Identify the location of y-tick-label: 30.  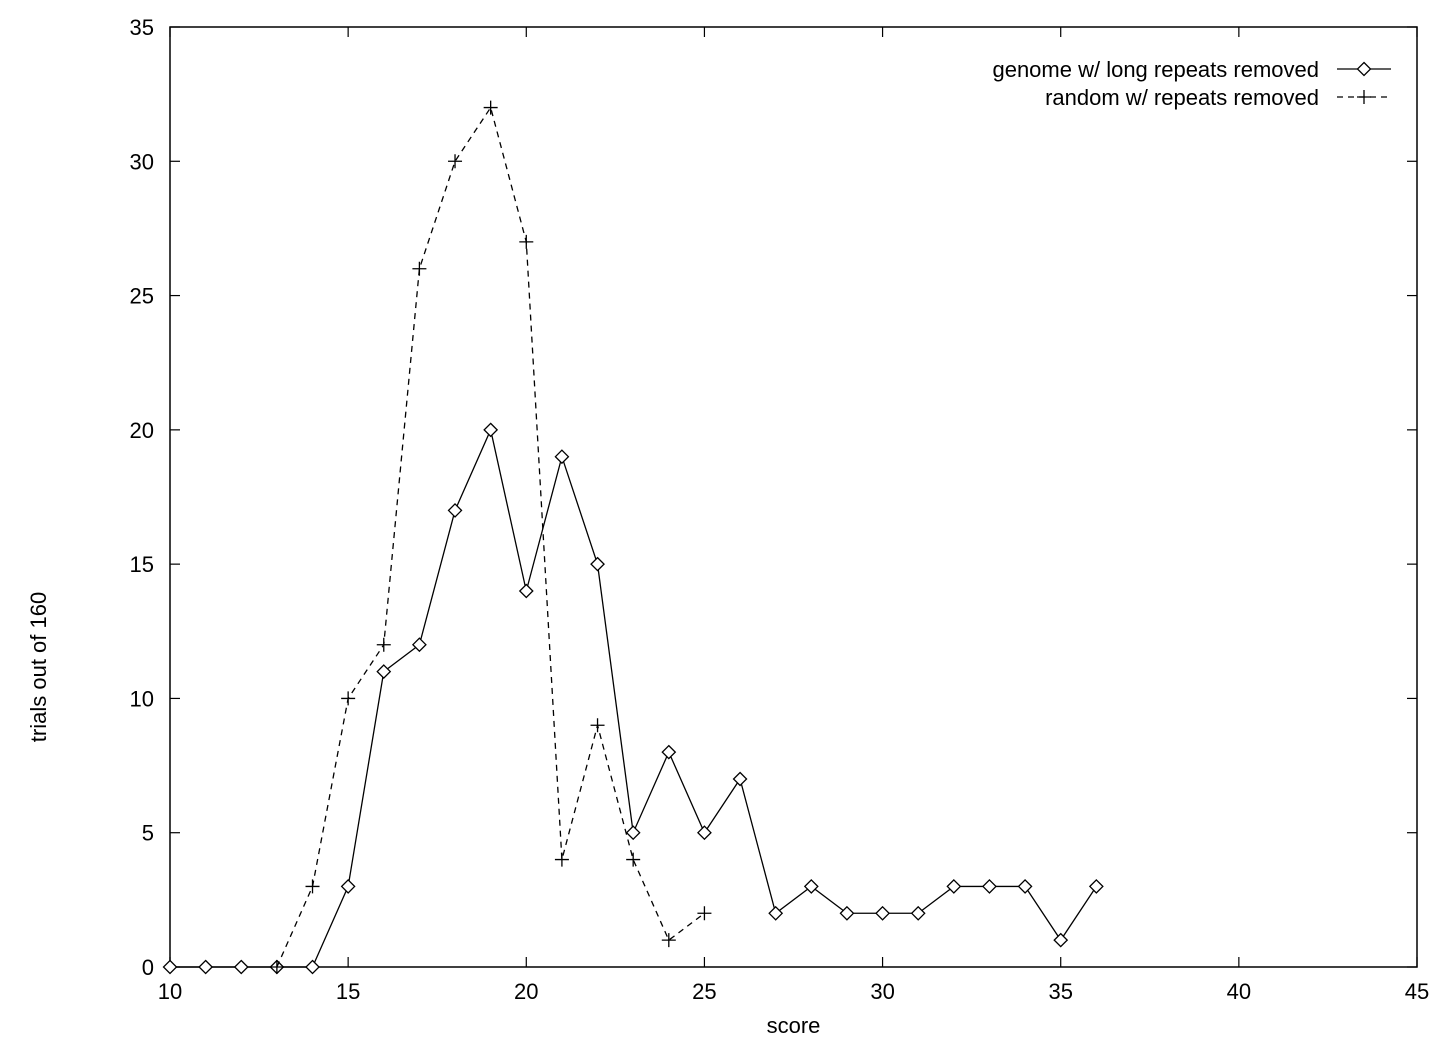
(142, 161).